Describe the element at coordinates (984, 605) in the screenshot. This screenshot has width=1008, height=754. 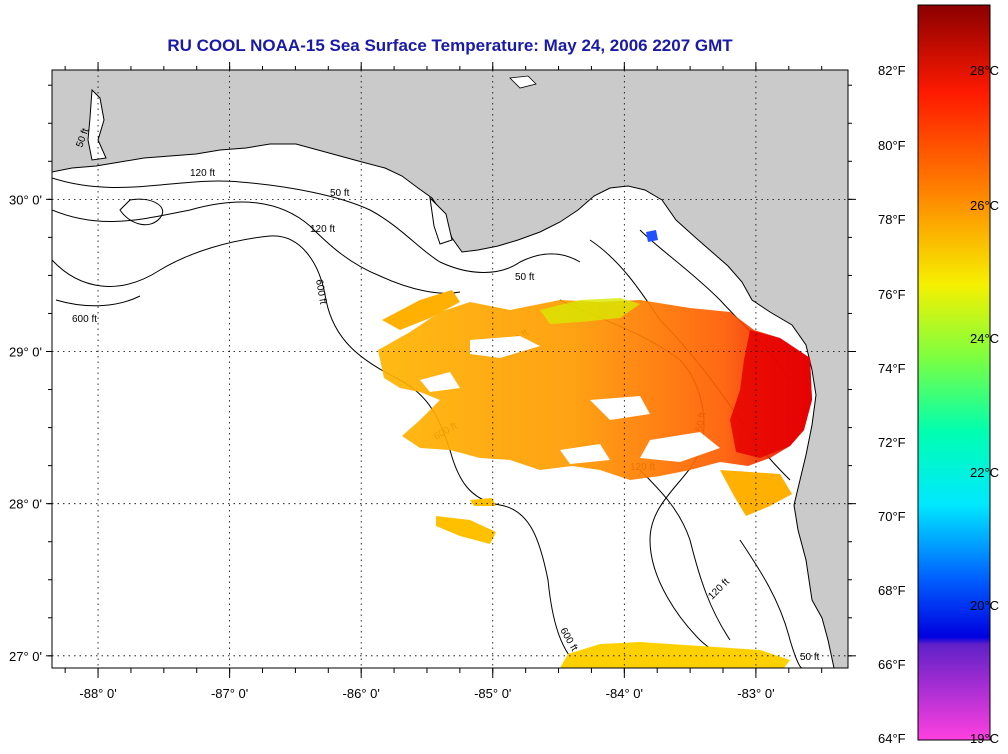
I see `colorbar-c-label: 20°C` at that location.